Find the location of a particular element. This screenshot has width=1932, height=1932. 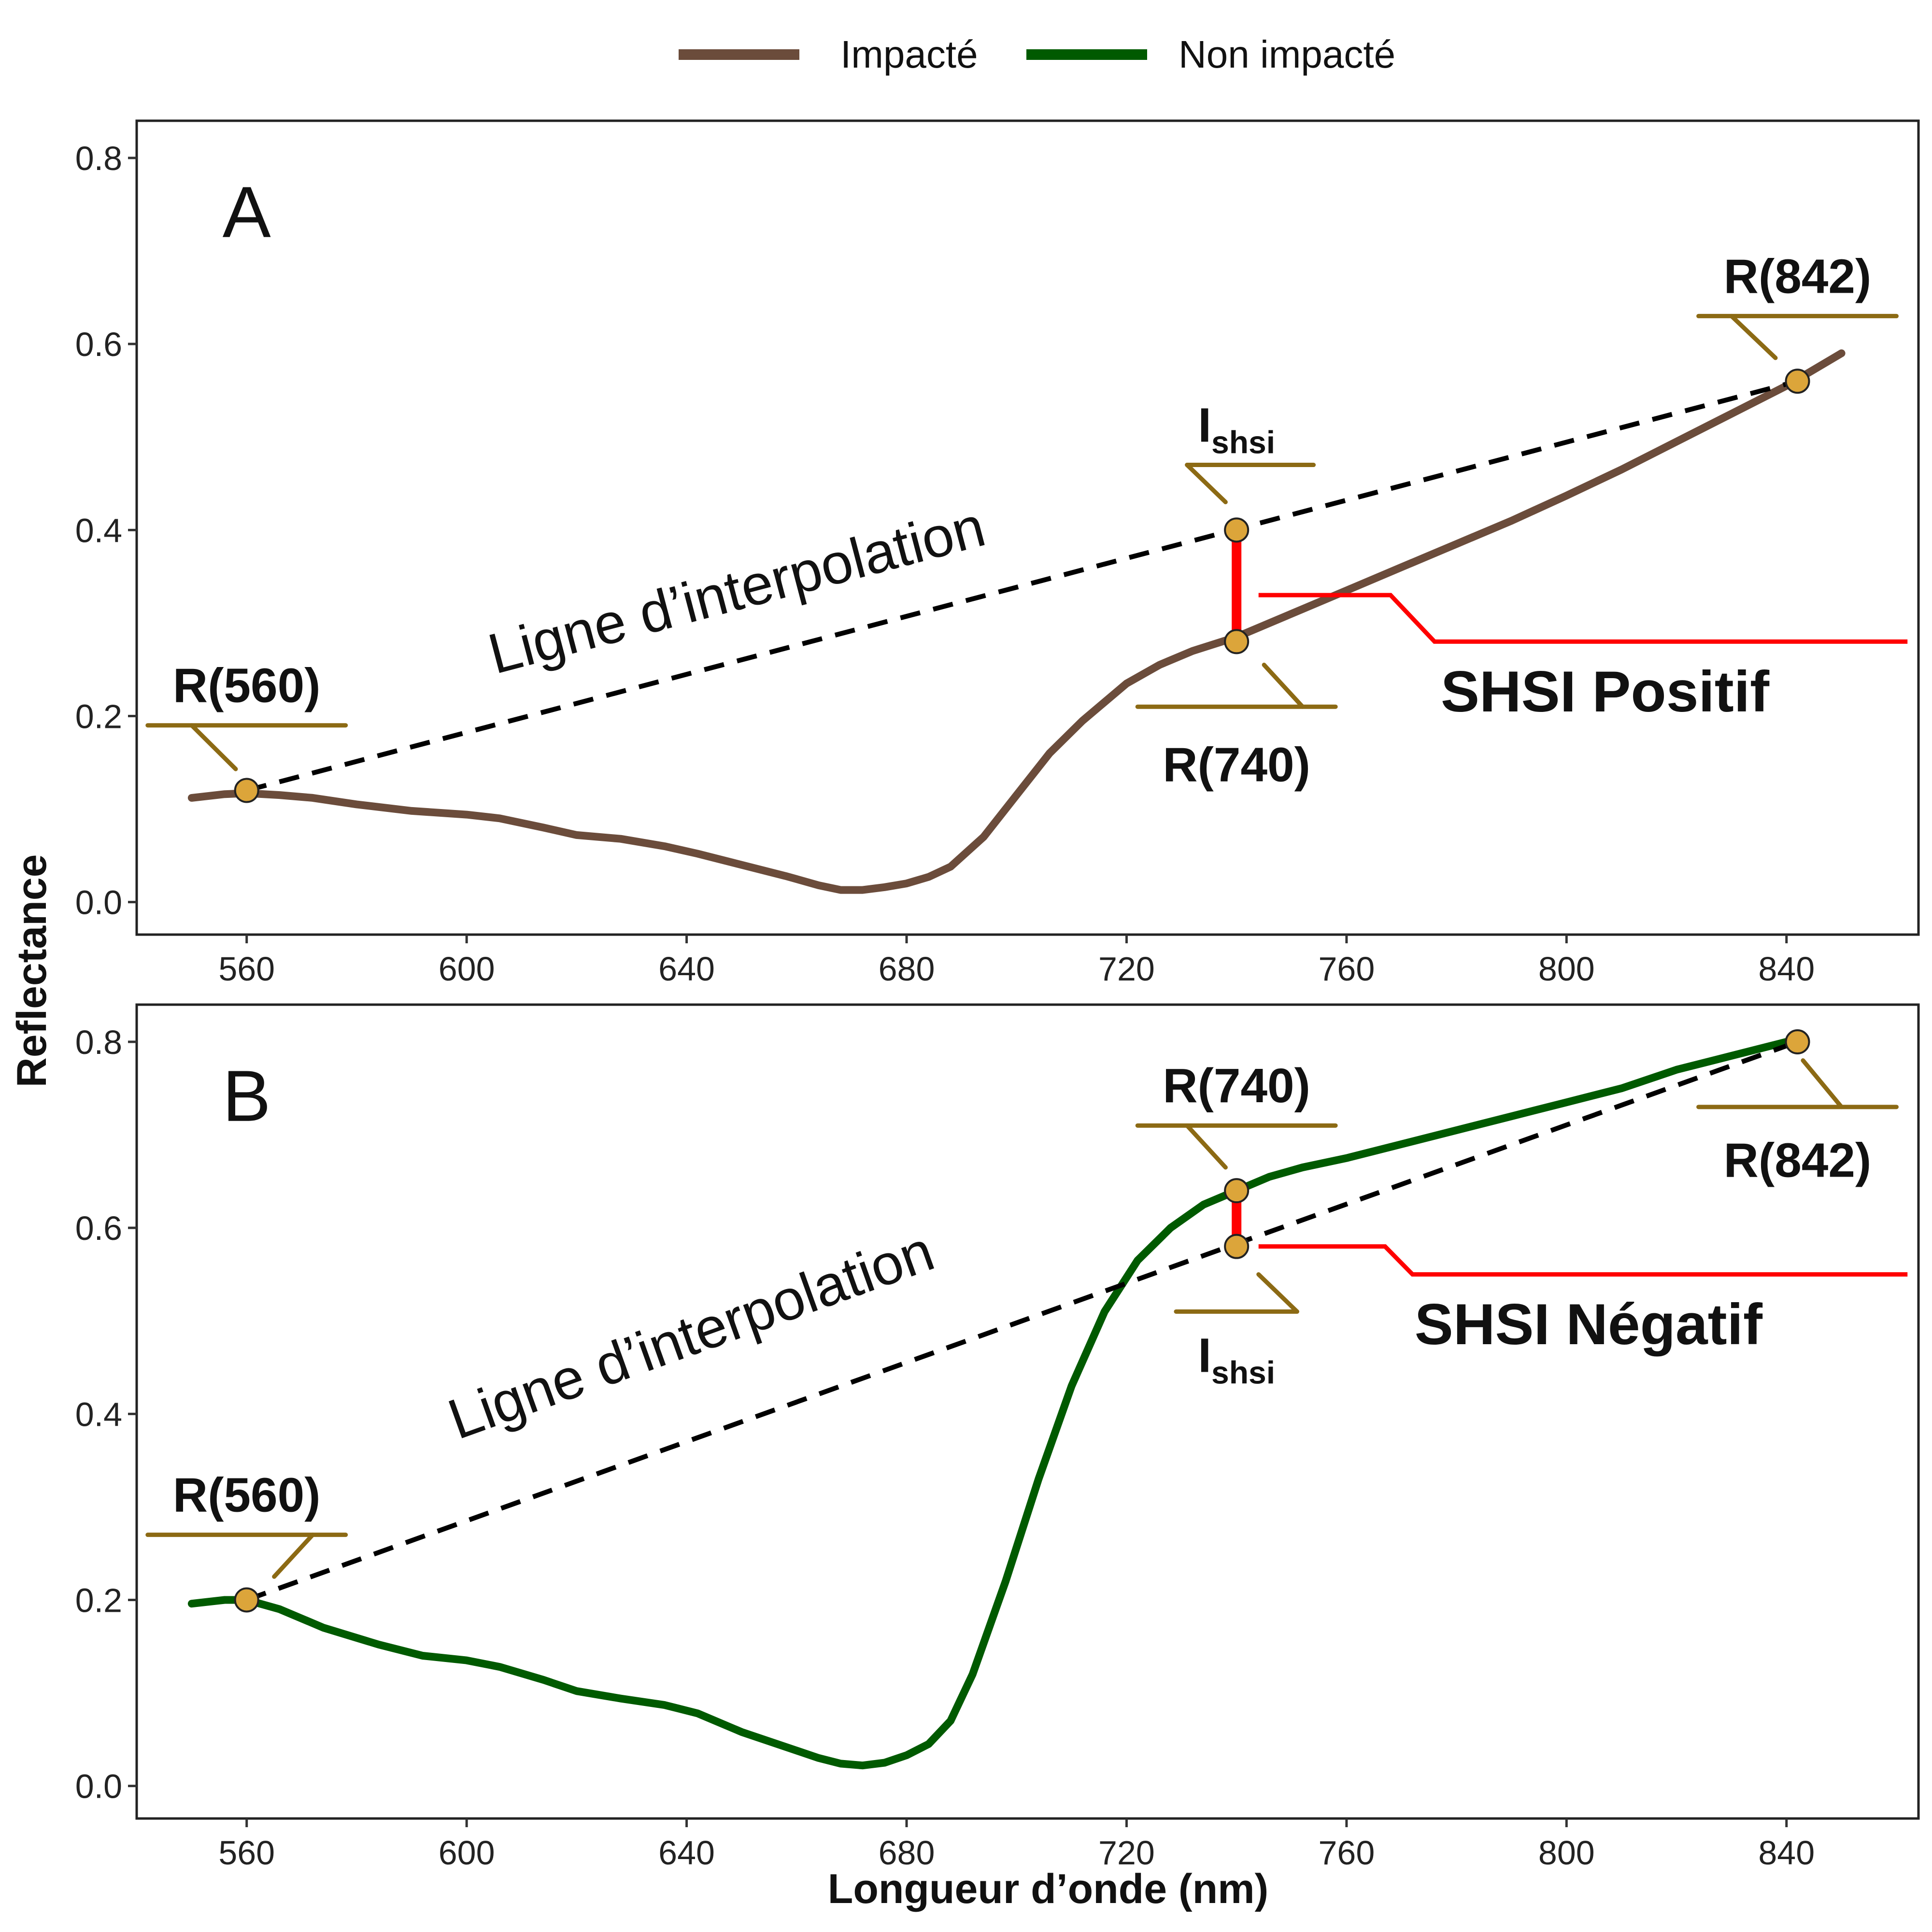

x-axis-title: Longueur d’onde (nm) is located at coordinates (1048, 1889).